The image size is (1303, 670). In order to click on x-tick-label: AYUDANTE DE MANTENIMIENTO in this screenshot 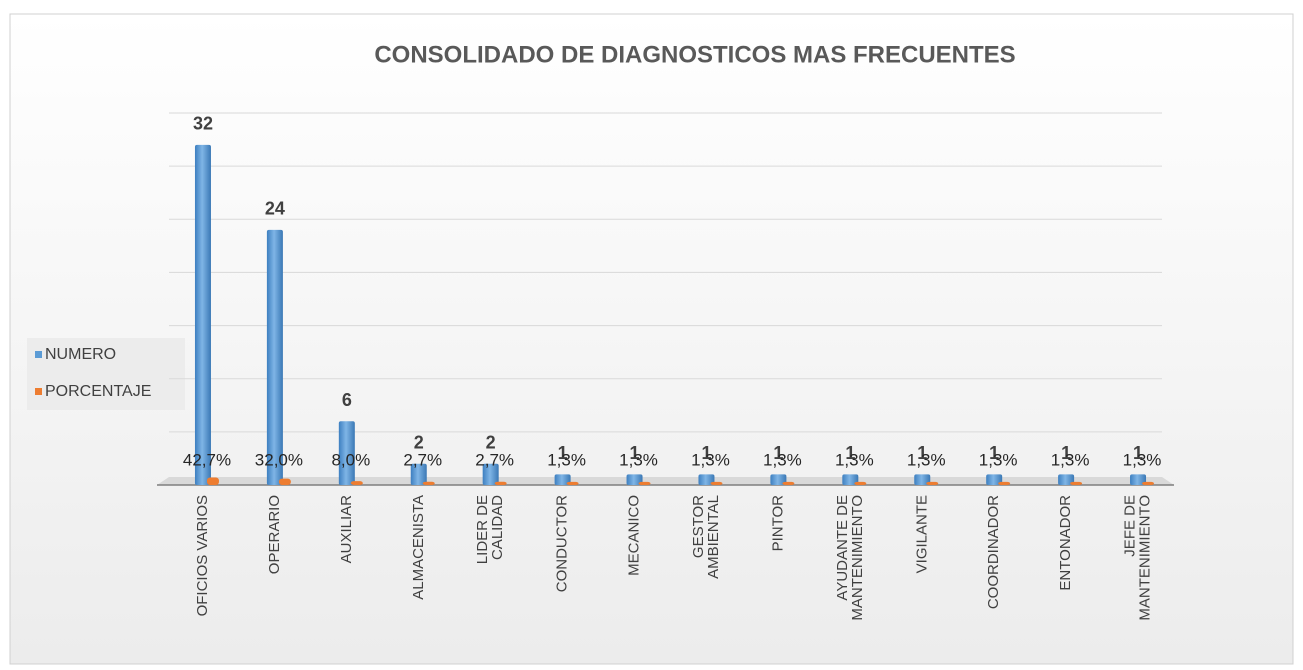, I will do `click(850, 560)`.